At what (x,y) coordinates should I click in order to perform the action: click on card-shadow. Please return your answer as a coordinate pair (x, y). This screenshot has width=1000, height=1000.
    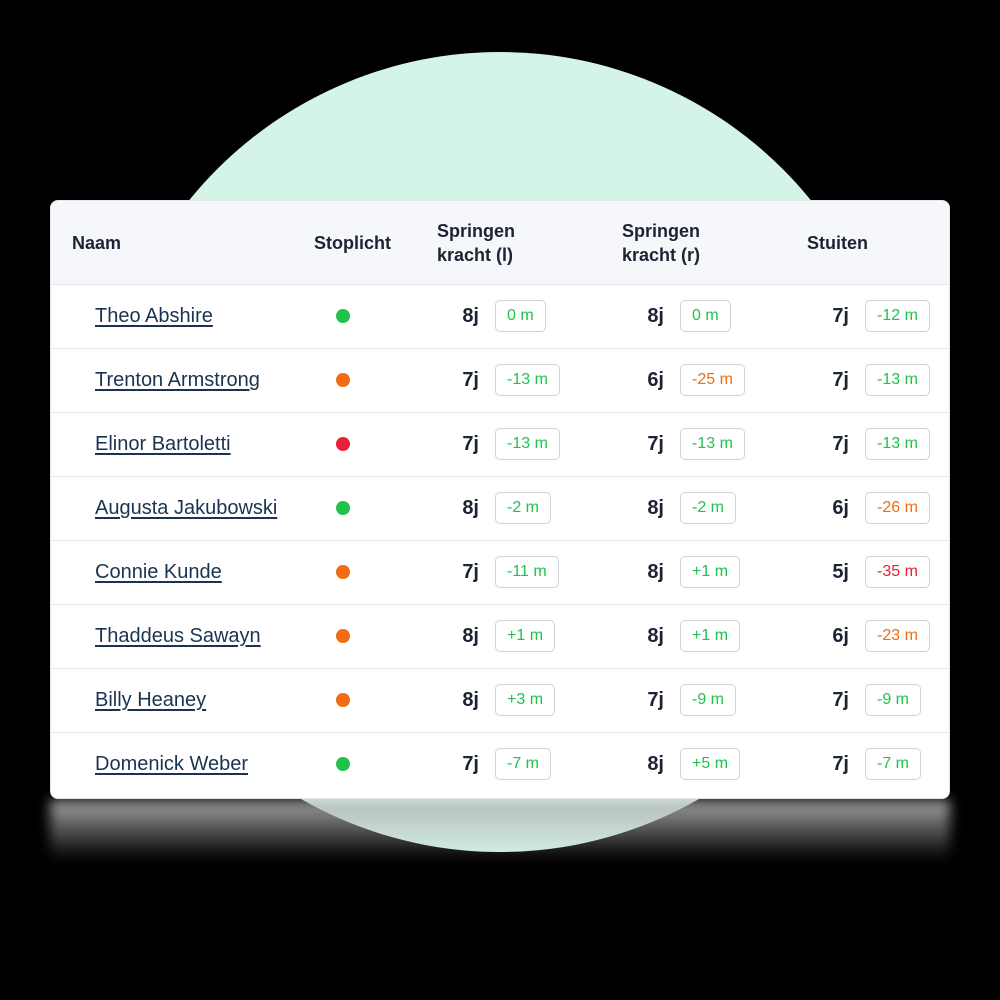
    Looking at the image, I should click on (500, 830).